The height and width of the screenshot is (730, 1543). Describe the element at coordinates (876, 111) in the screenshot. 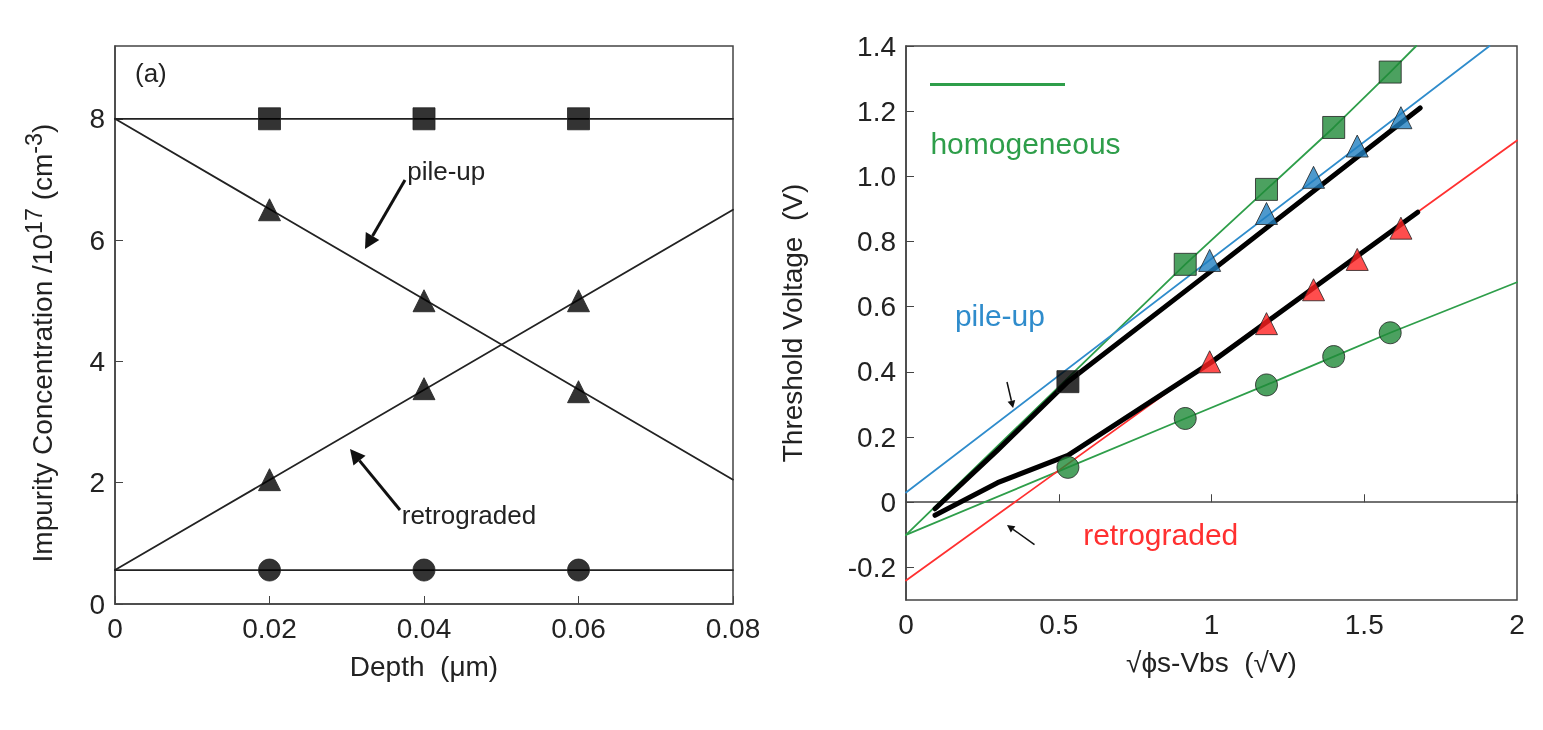

I see `y-tick-label: 1.2` at that location.